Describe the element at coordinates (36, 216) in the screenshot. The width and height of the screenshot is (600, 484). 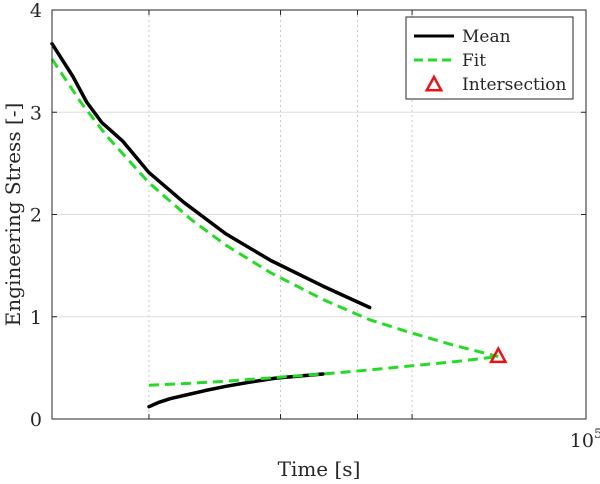
I see `y-tick-label: 2` at that location.